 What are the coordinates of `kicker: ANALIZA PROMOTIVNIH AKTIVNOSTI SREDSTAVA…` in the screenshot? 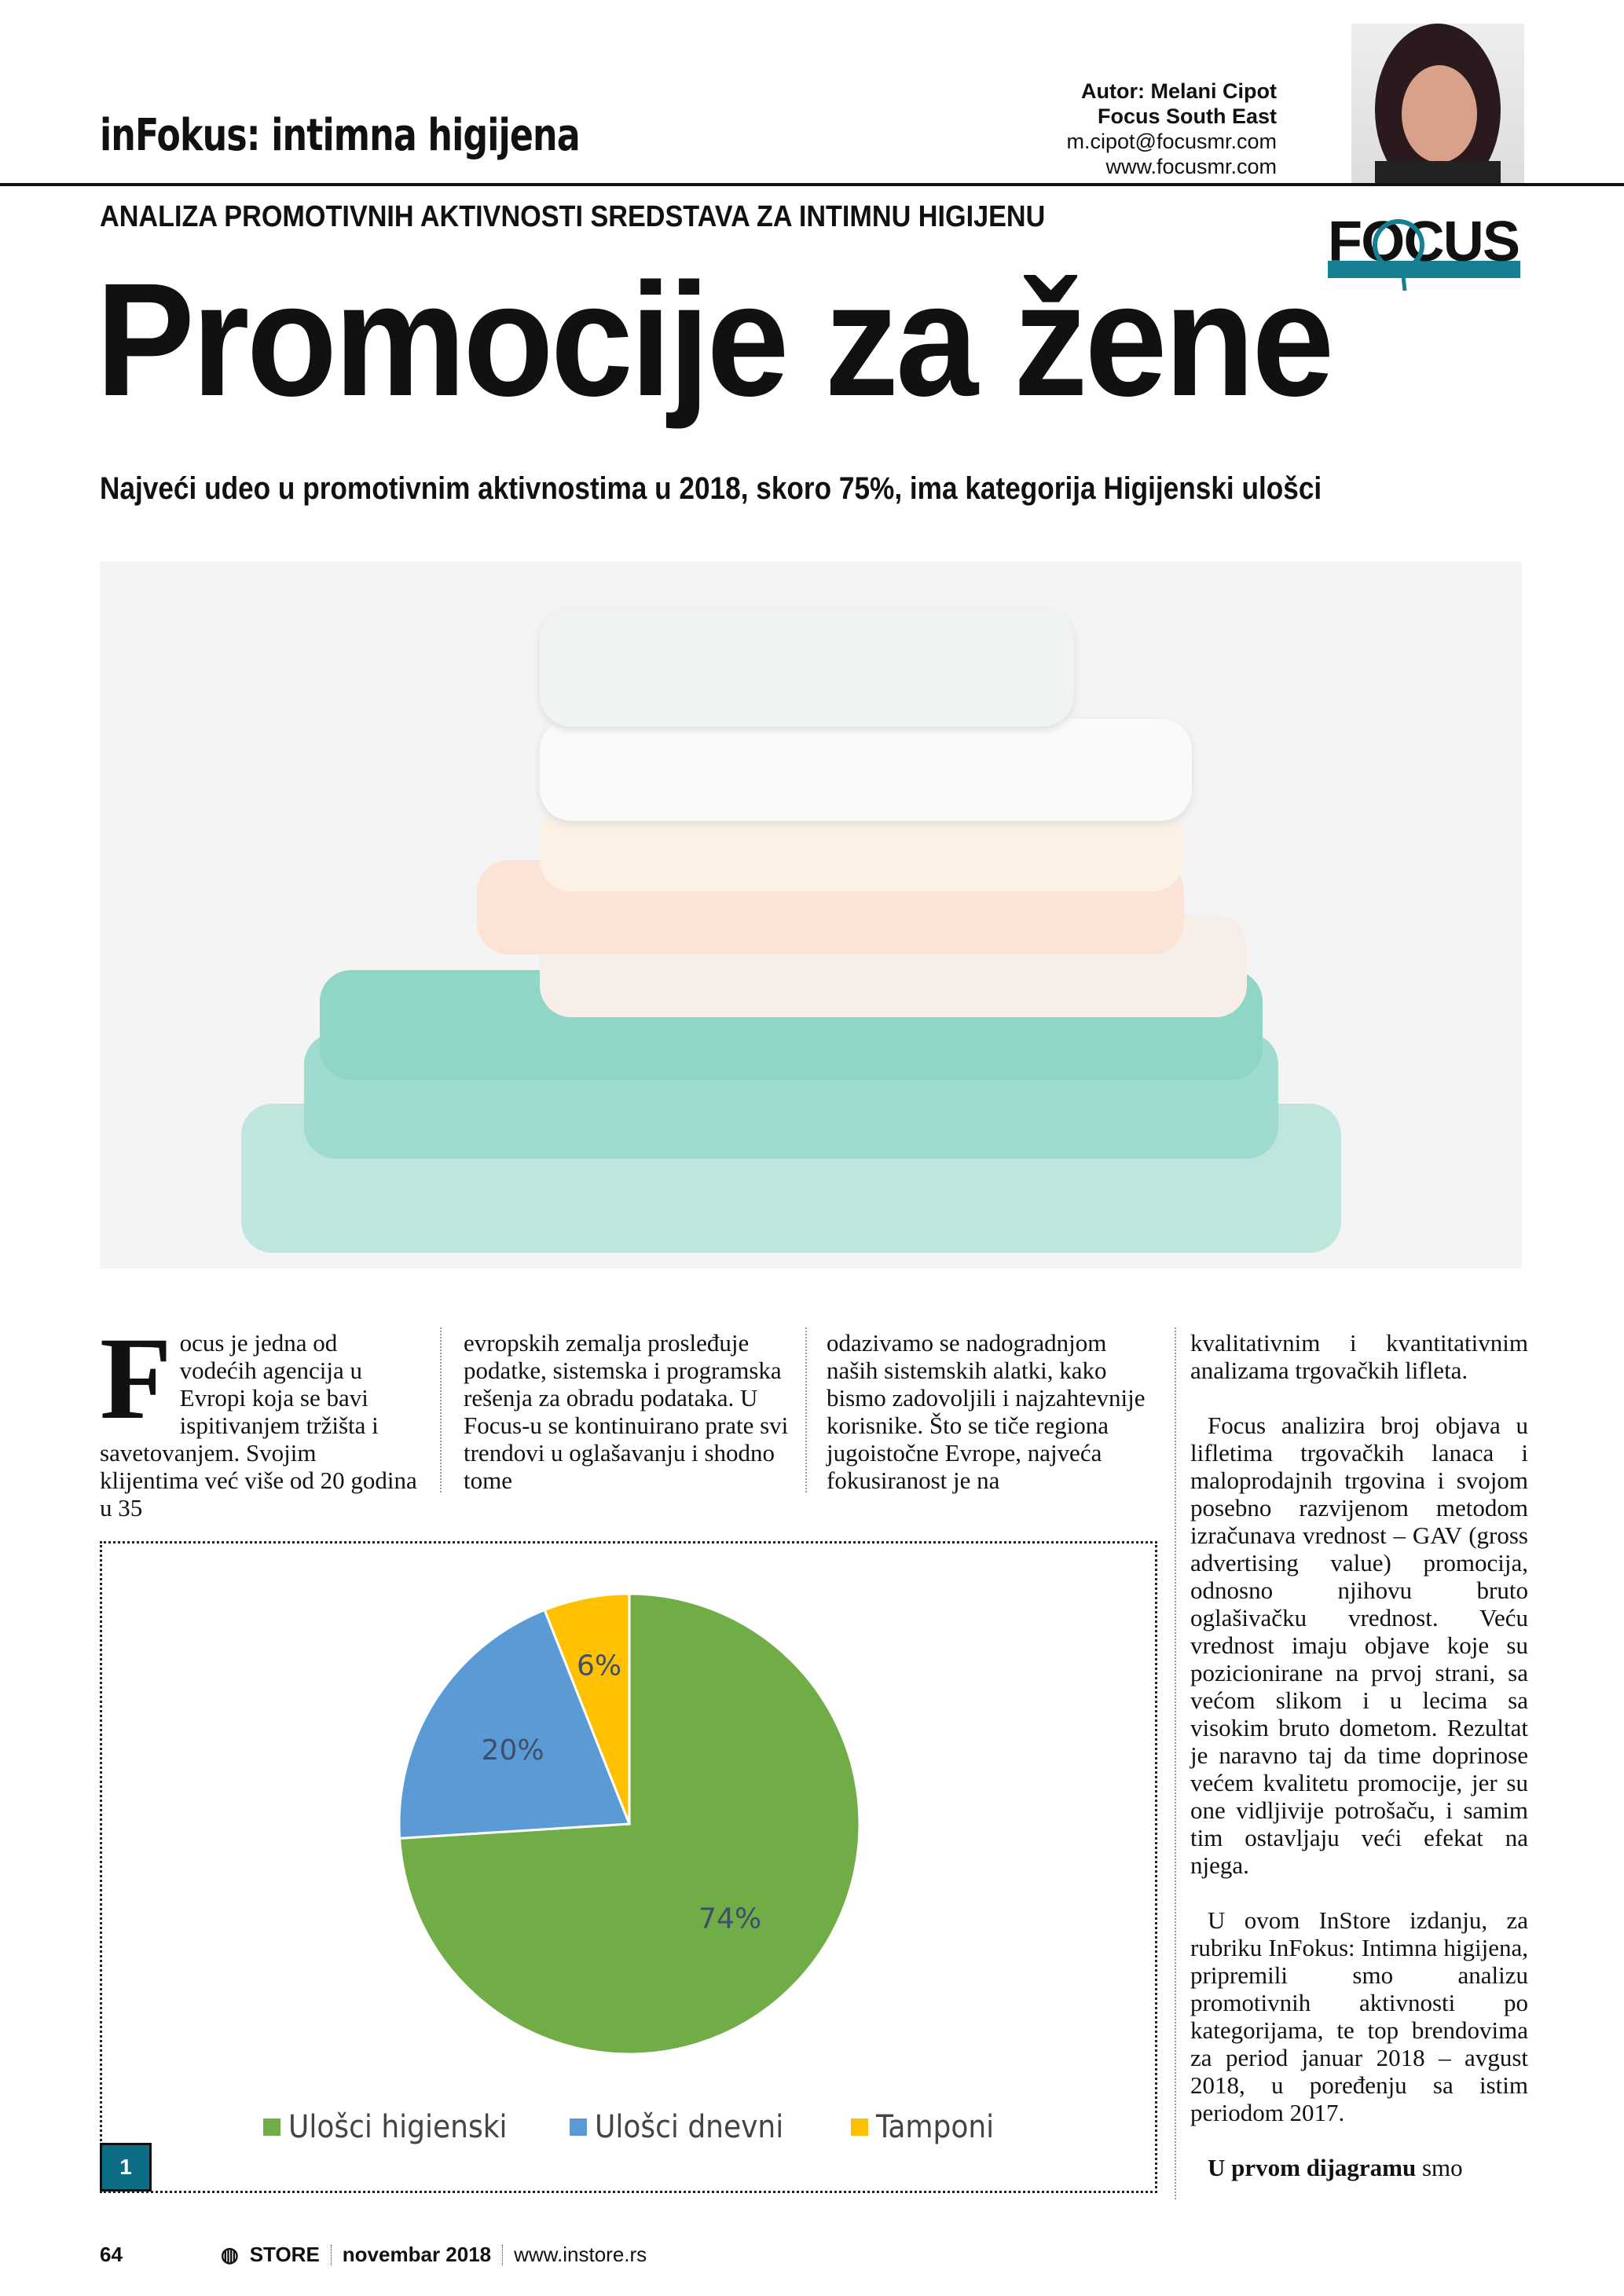 It's located at (573, 217).